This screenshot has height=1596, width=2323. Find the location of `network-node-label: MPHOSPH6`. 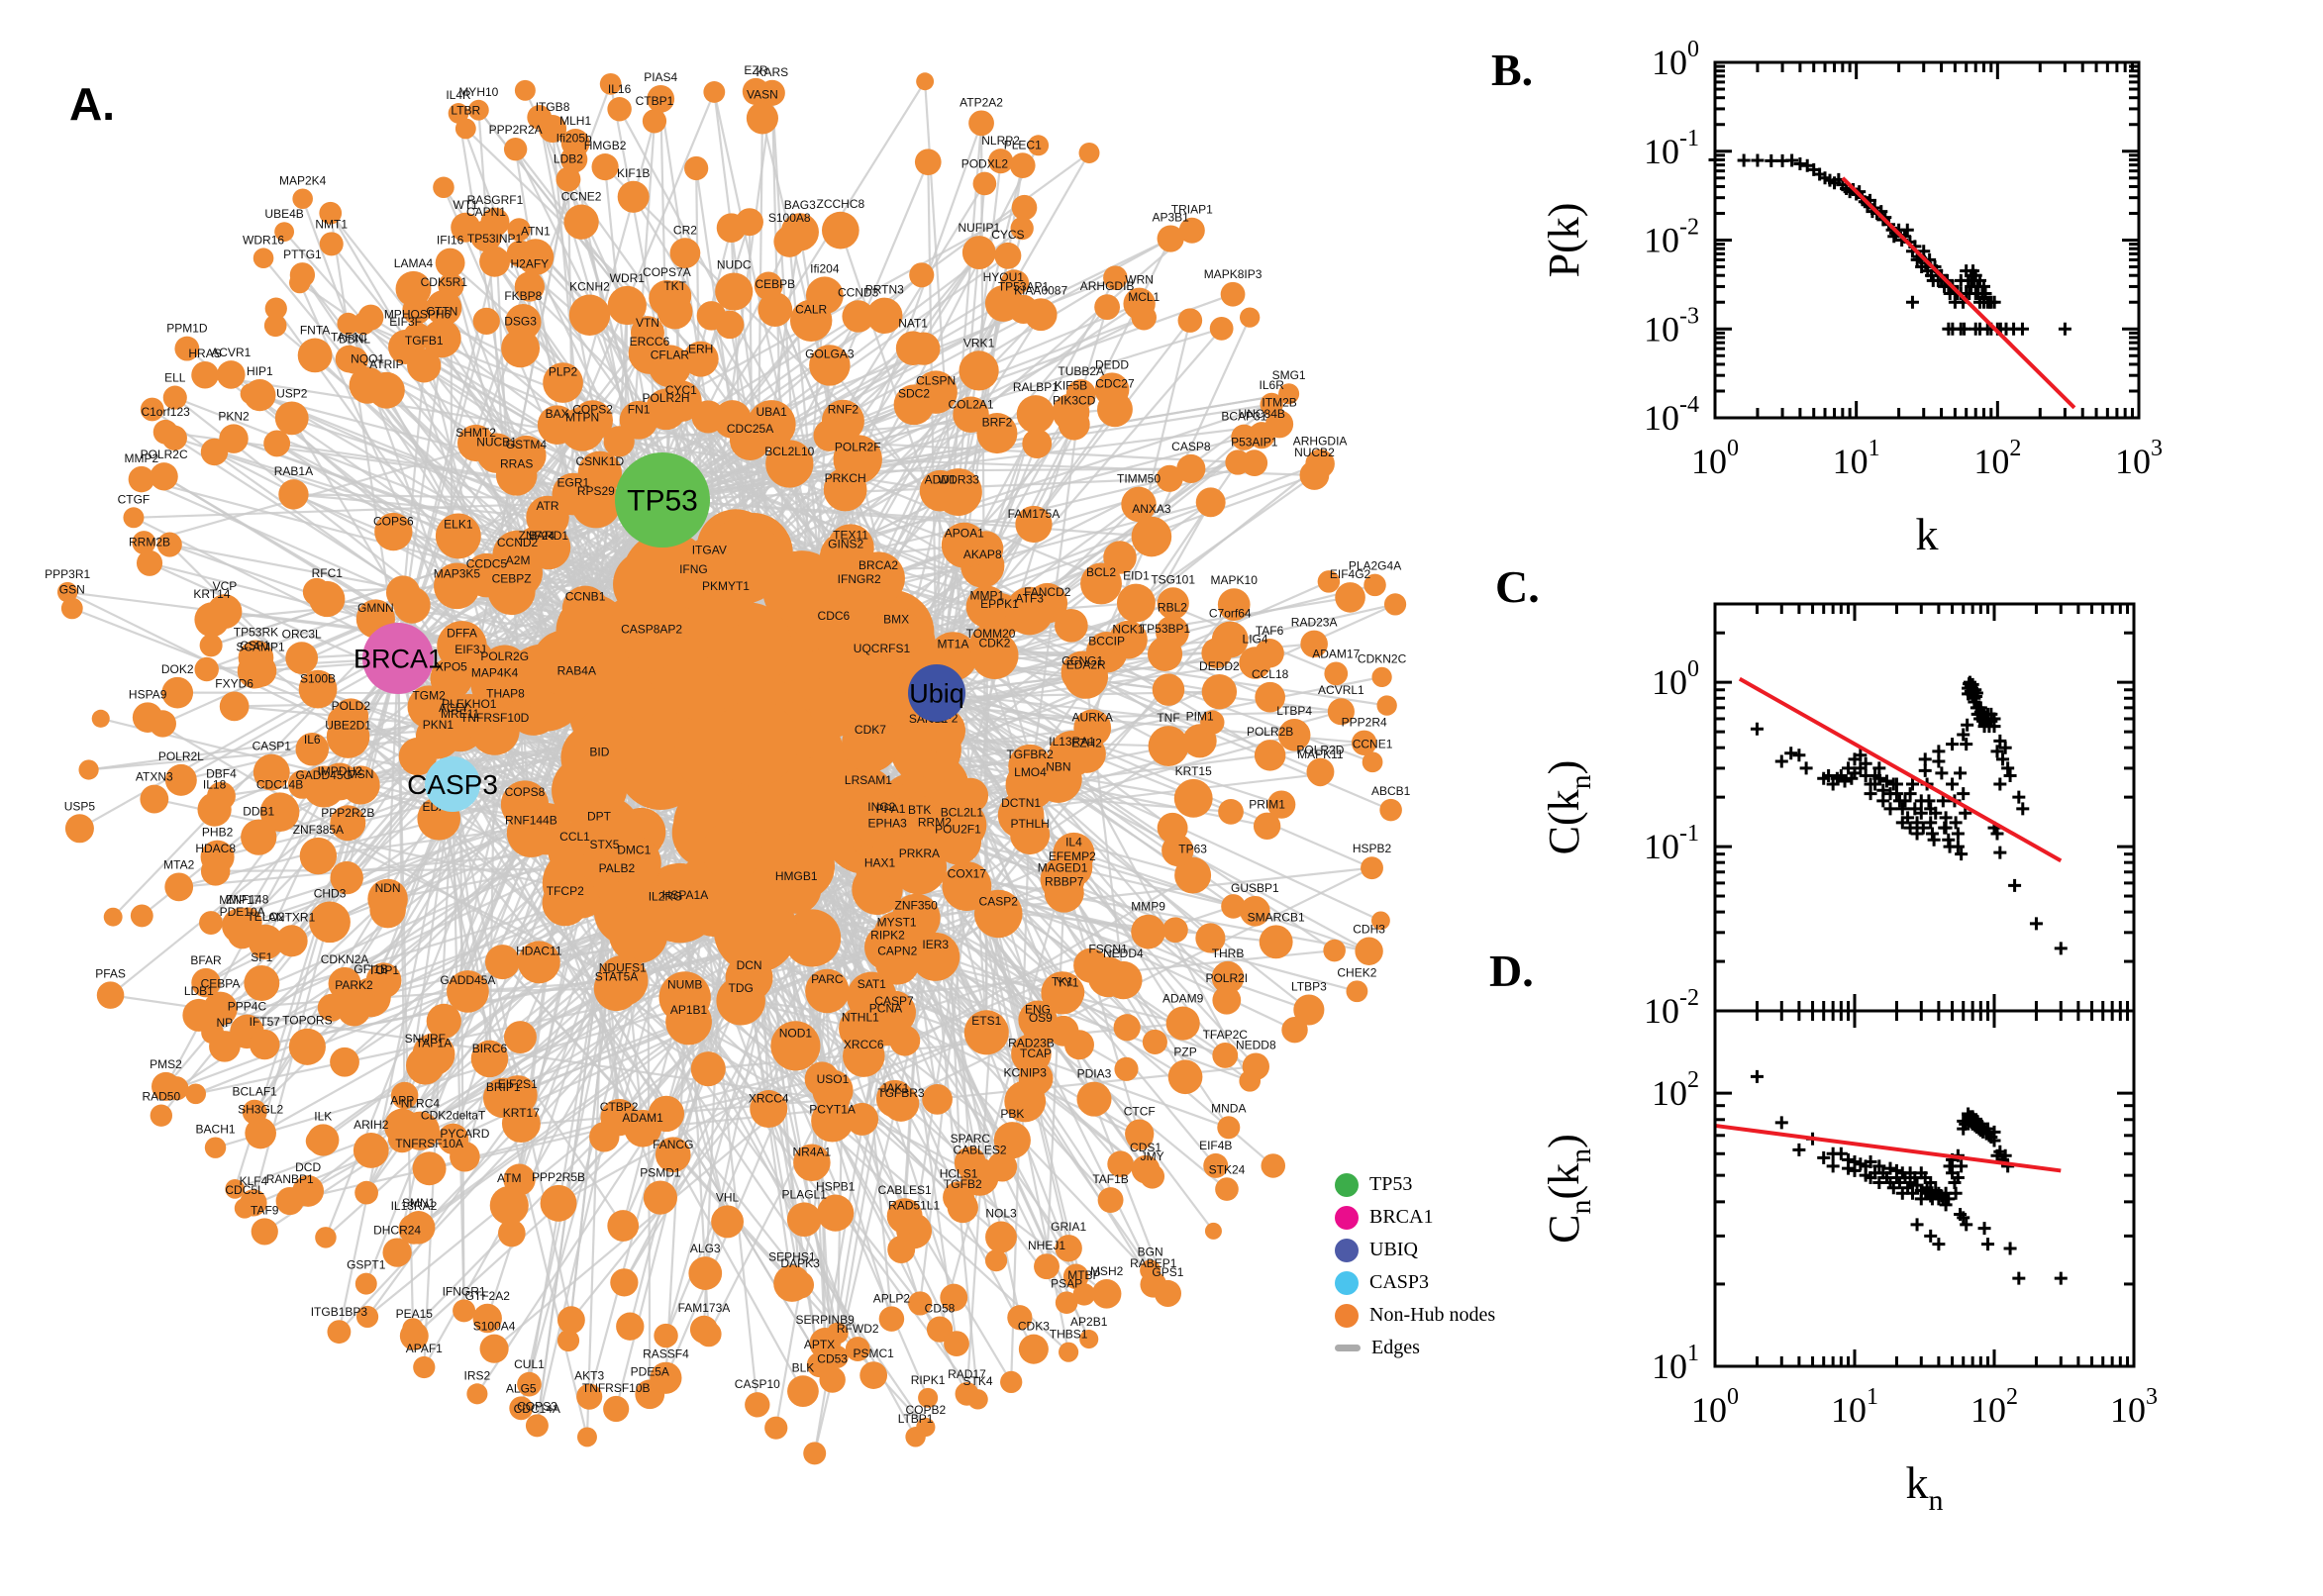

network-node-label: MPHOSPH6 is located at coordinates (418, 315).